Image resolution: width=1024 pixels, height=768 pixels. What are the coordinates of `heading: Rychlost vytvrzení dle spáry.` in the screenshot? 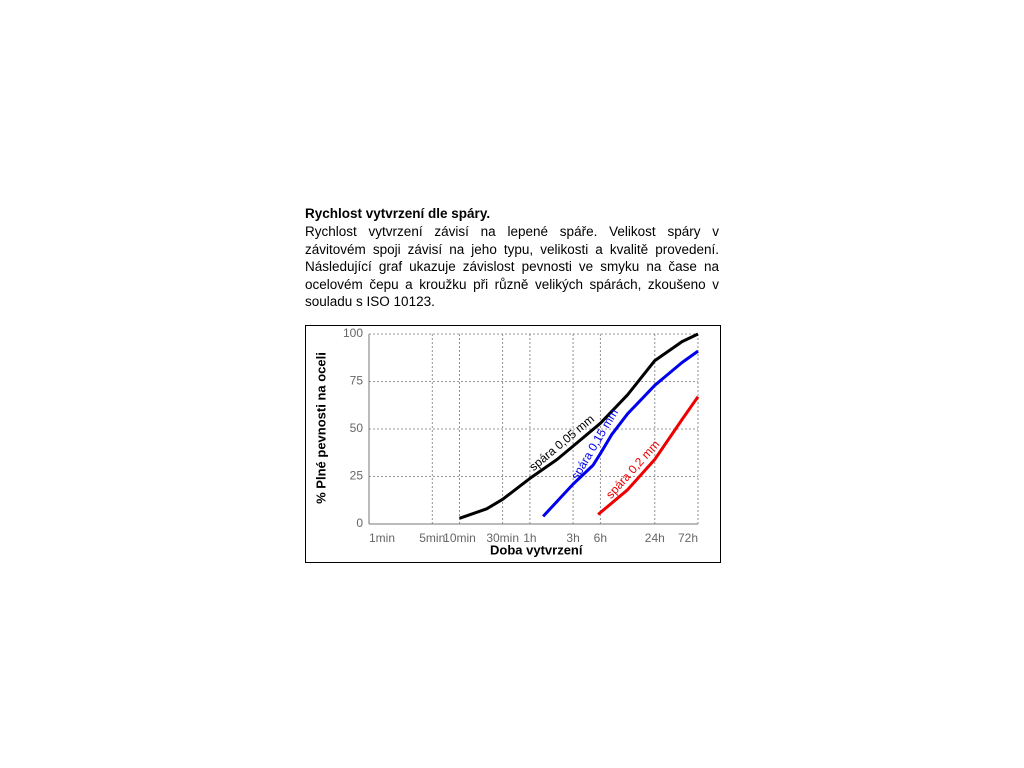 It's located at (398, 213).